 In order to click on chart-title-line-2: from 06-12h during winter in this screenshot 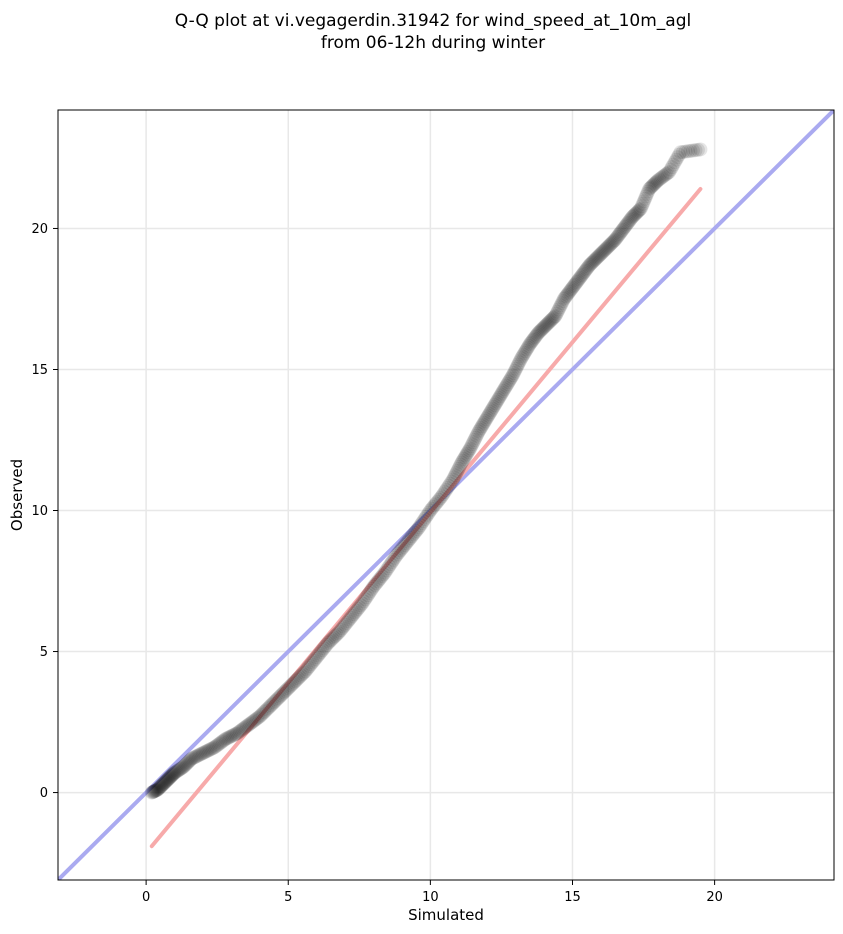, I will do `click(433, 43)`.